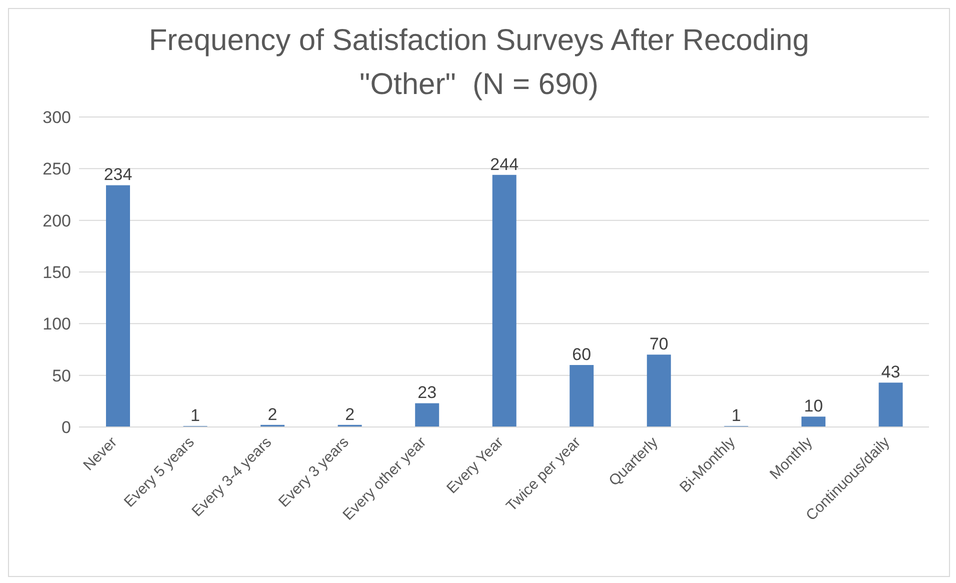  Describe the element at coordinates (582, 354) in the screenshot. I see `data-label: 60` at that location.